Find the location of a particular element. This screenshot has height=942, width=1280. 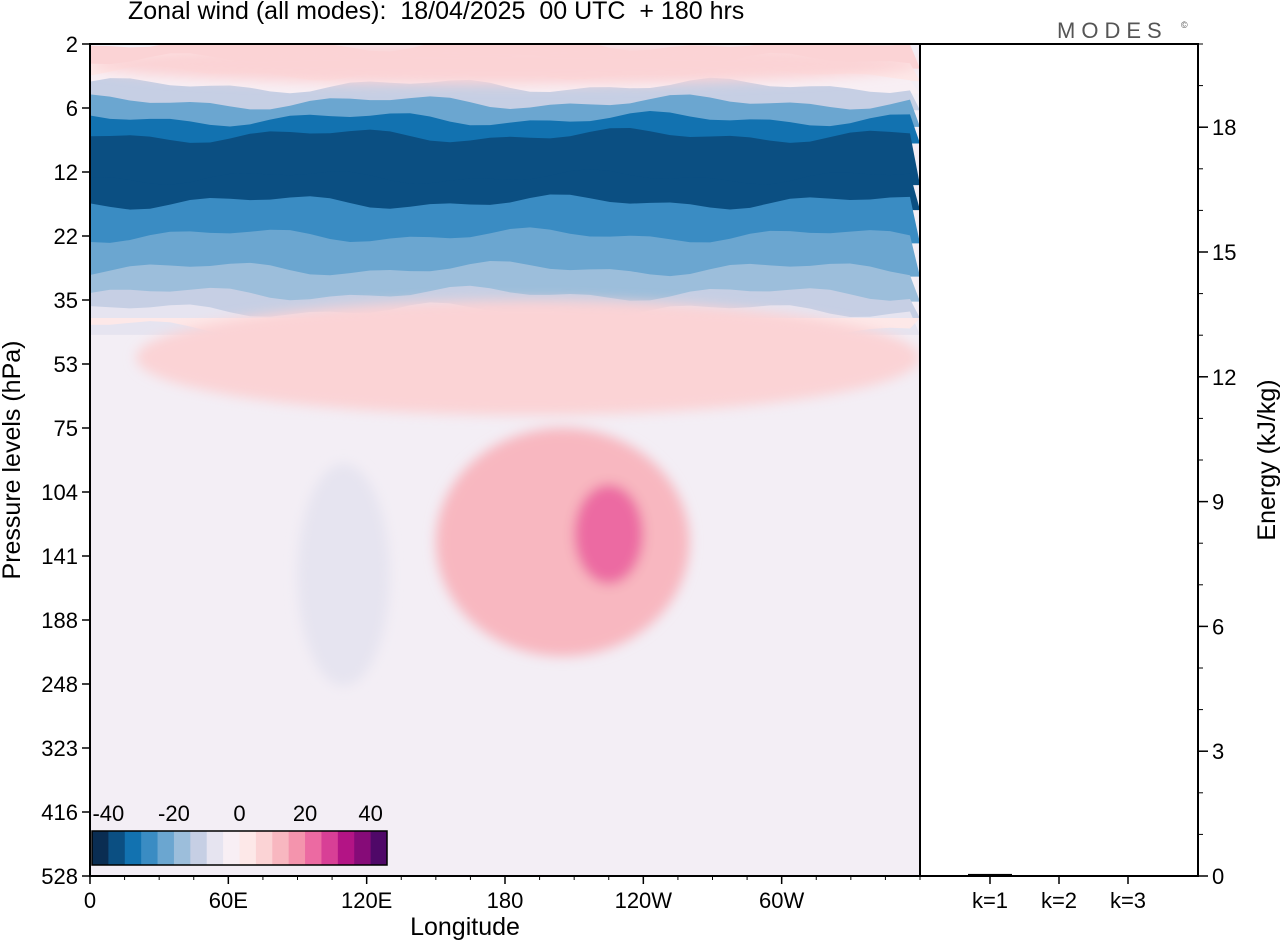

y-tick-label: 528 is located at coordinates (59, 876).